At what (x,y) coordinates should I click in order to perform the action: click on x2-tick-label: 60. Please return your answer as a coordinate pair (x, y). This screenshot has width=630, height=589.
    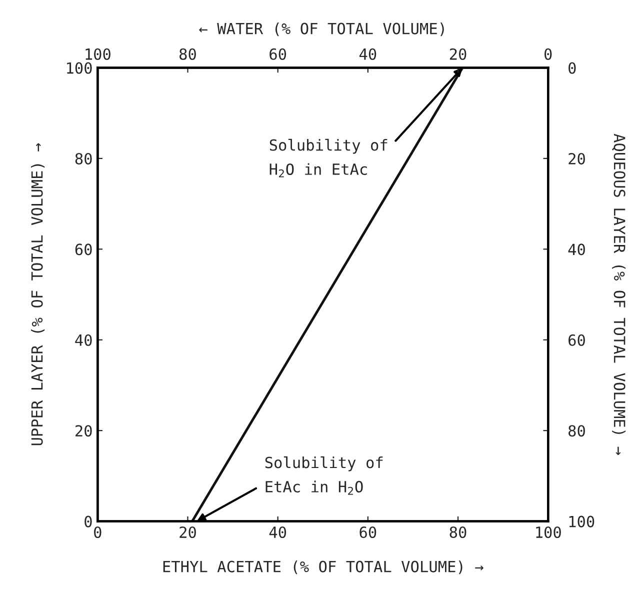
    Looking at the image, I should click on (278, 54).